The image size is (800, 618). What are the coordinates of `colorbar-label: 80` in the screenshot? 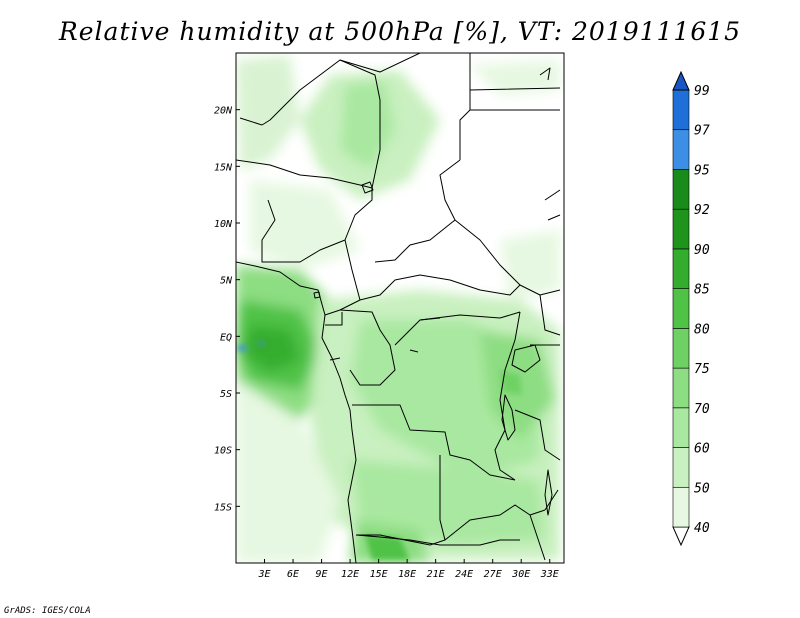 It's located at (702, 329).